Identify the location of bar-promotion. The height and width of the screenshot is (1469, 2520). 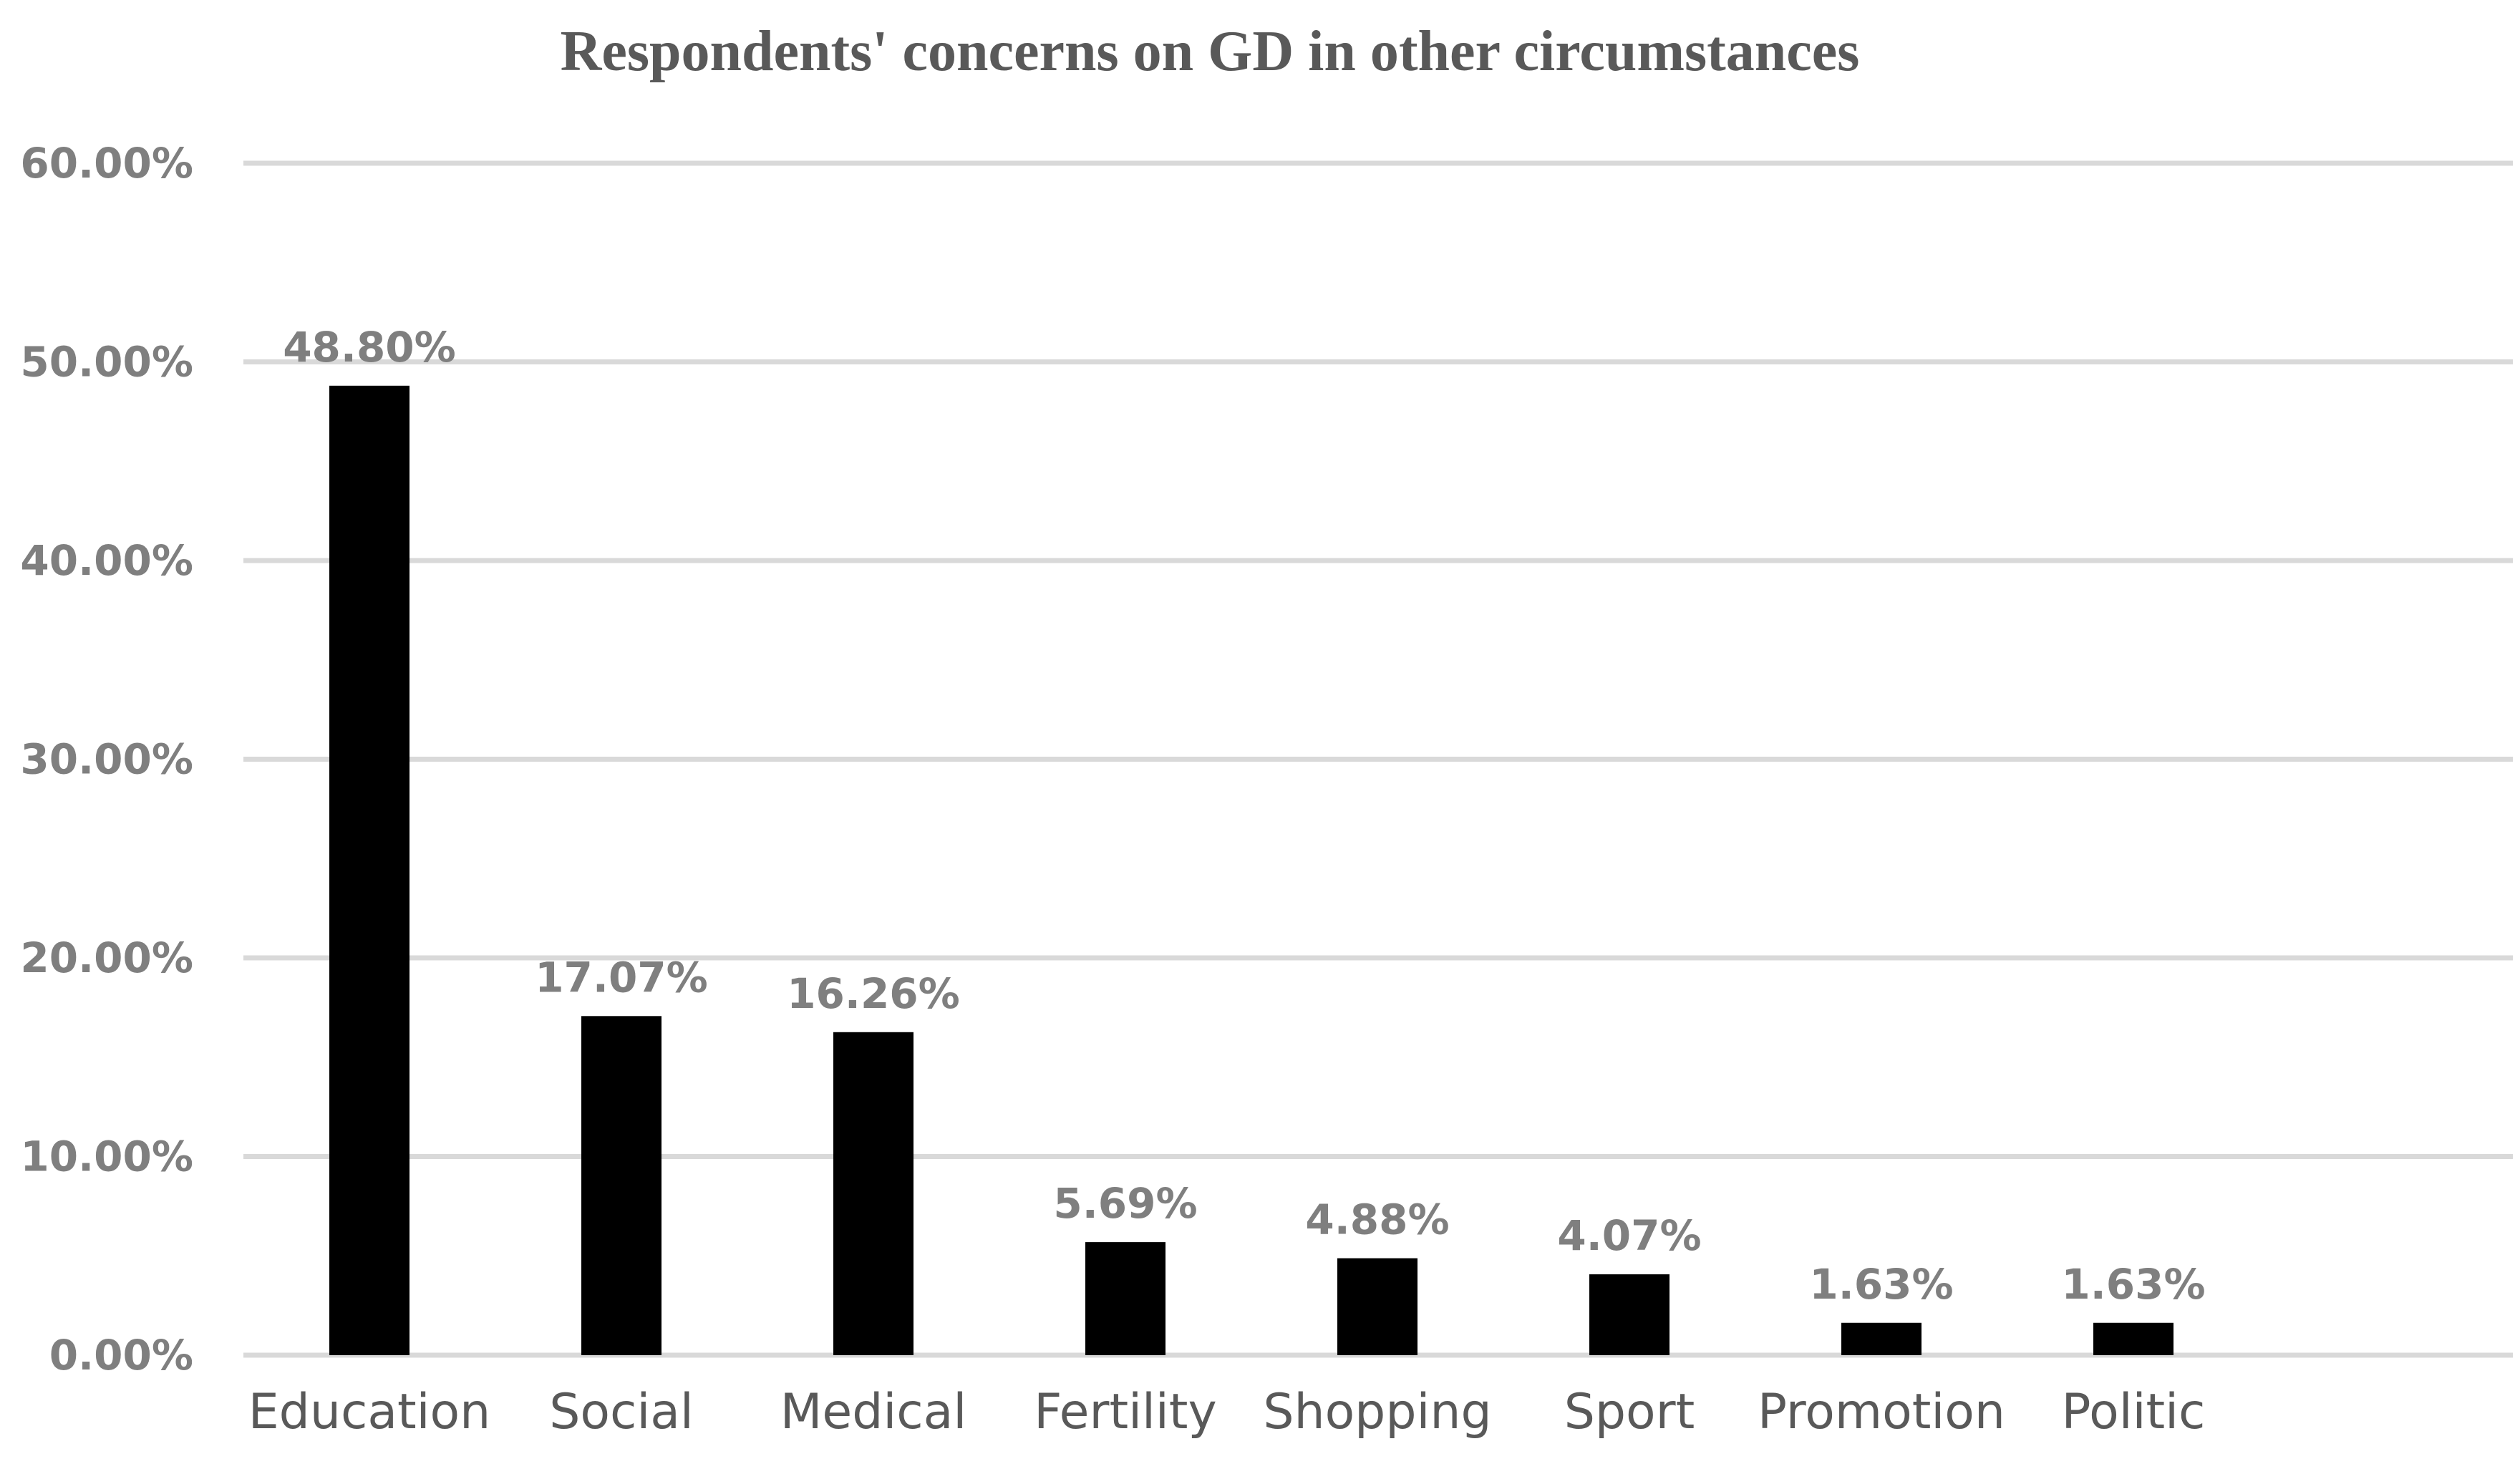
(1881, 1339).